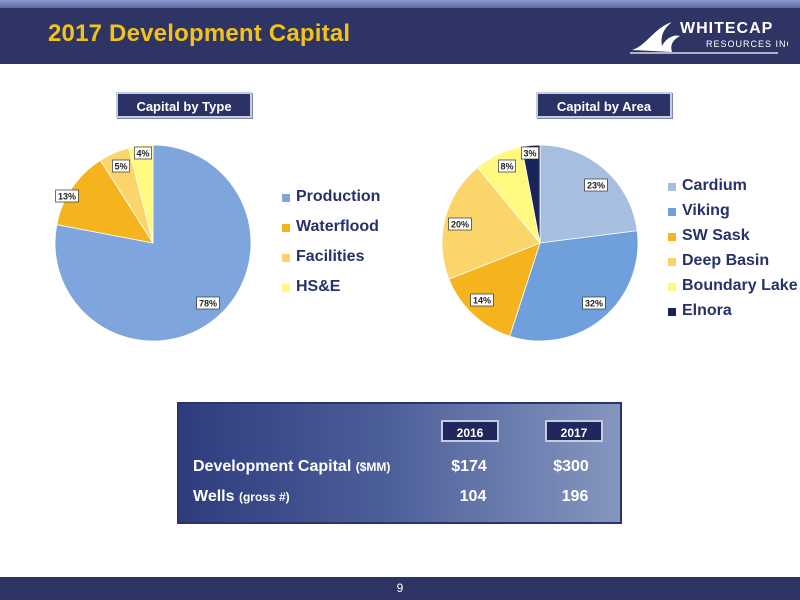  What do you see at coordinates (588, 194) in the screenshot?
I see `pie-slice-cardium` at bounding box center [588, 194].